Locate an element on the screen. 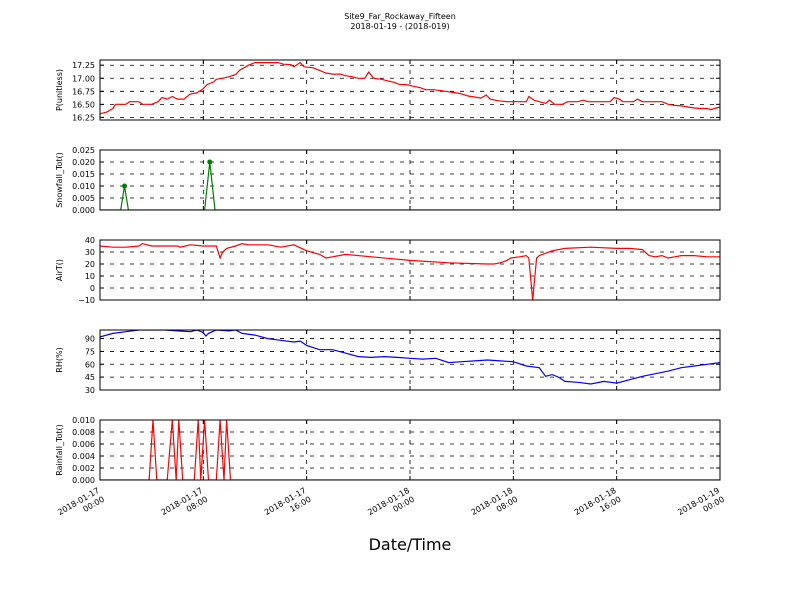 The width and height of the screenshot is (800, 600). y-tick-label: 16.50 is located at coordinates (83, 104).